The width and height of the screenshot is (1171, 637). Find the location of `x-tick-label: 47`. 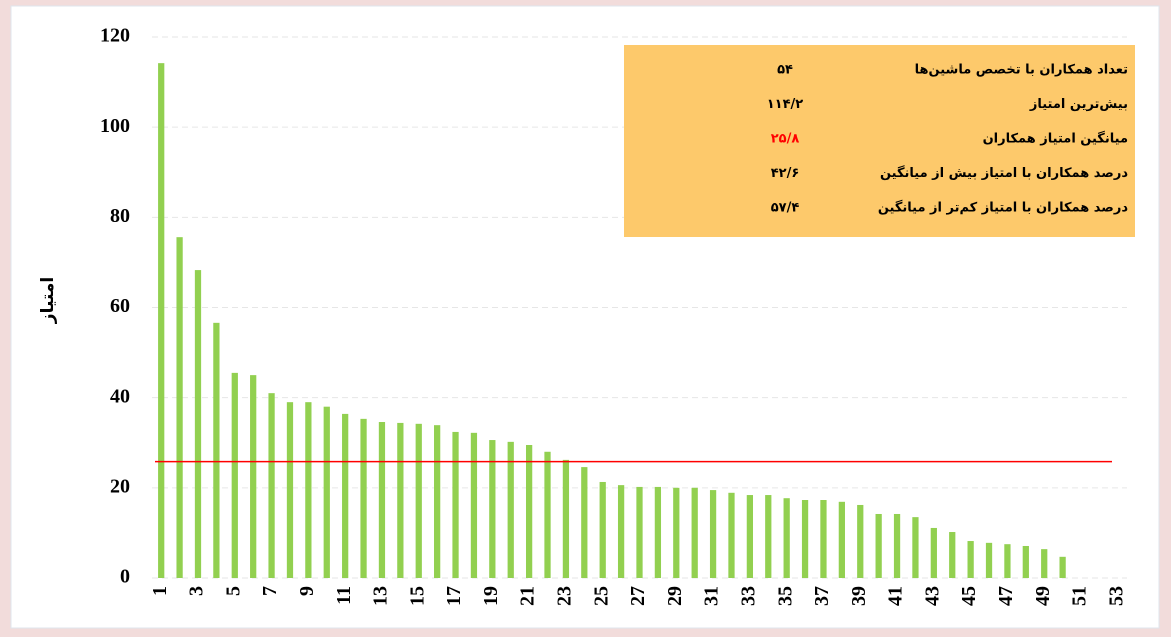

x-tick-label: 47 is located at coordinates (1006, 596).